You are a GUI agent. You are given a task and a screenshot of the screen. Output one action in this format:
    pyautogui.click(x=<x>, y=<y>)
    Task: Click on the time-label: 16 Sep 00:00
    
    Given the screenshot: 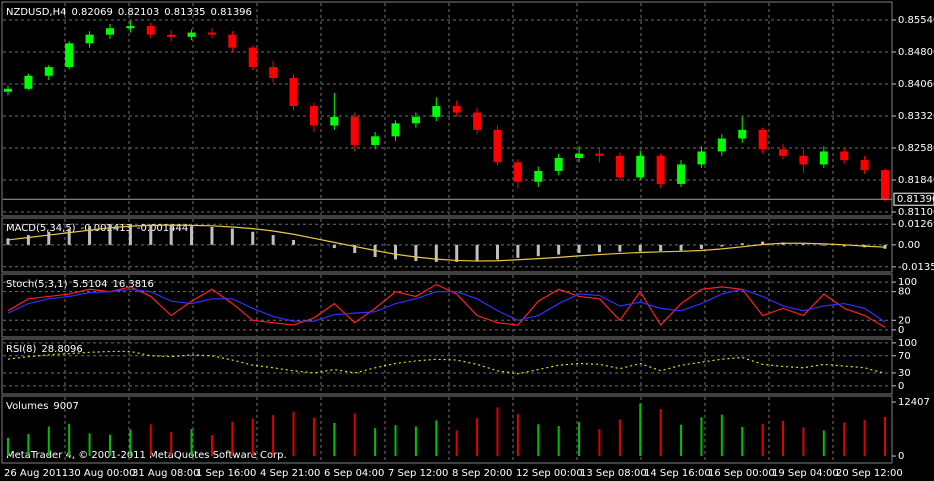 What is the action you would take?
    pyautogui.click(x=741, y=473)
    